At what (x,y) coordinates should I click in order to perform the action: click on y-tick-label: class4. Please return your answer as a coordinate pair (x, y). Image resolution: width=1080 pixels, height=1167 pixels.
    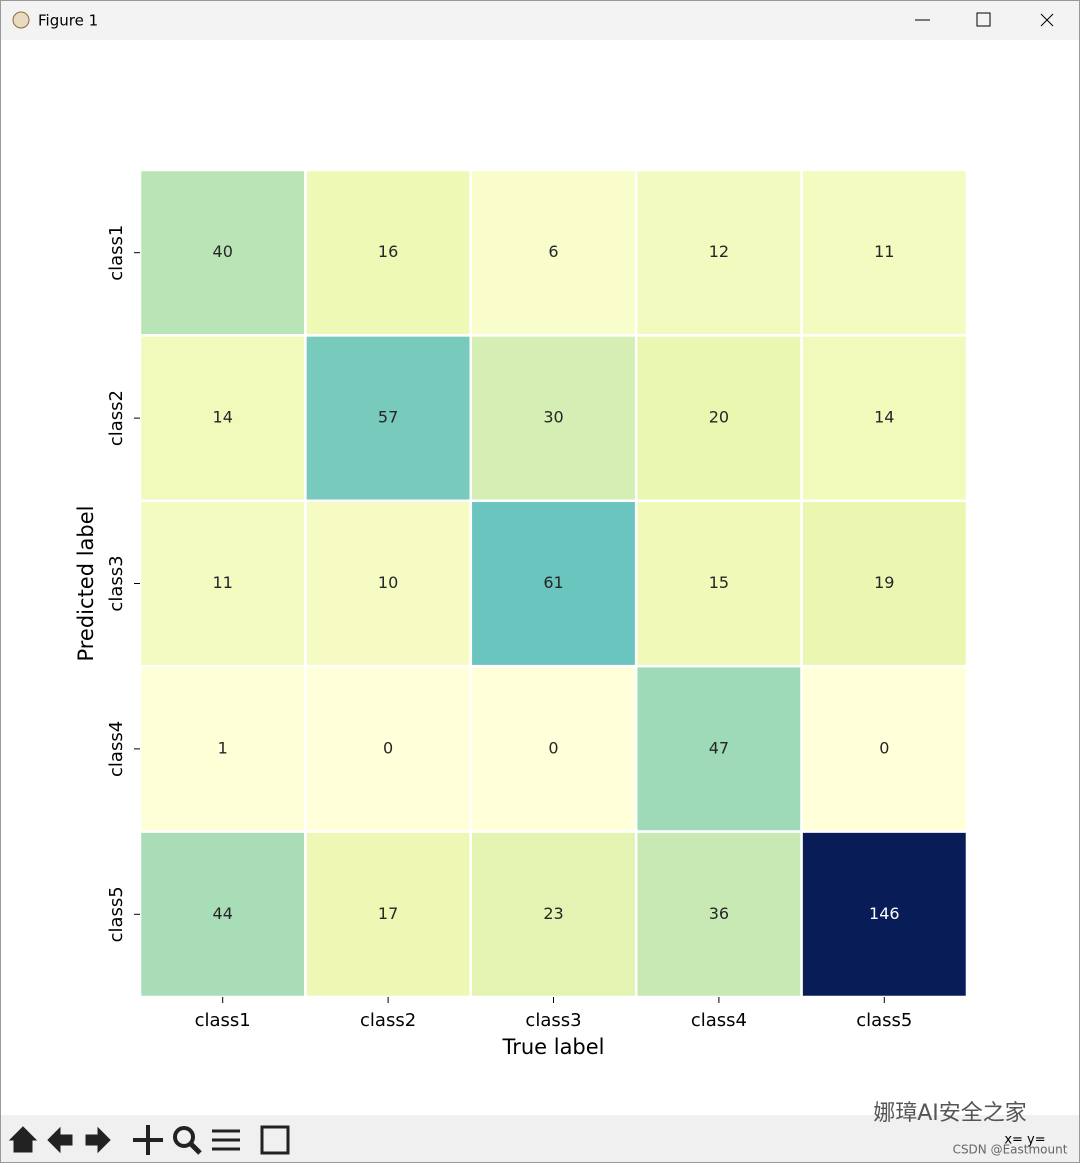
    Looking at the image, I should click on (116, 749).